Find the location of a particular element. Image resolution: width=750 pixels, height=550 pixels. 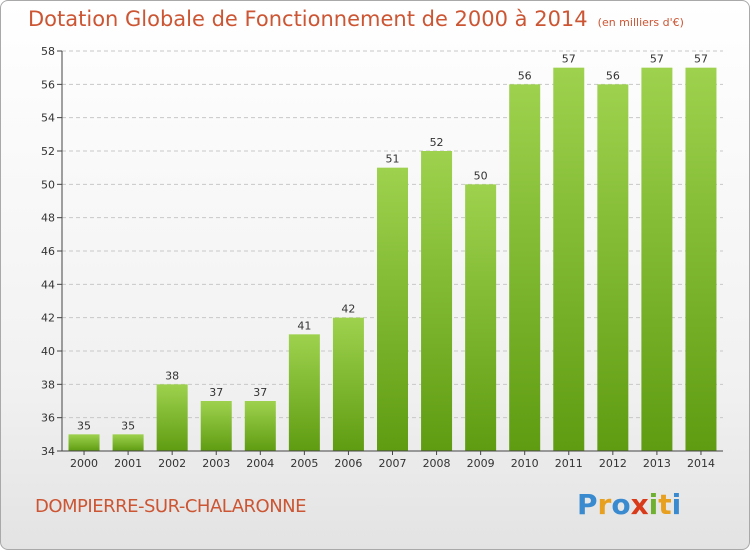

x-tick-label: 2010 is located at coordinates (525, 463).